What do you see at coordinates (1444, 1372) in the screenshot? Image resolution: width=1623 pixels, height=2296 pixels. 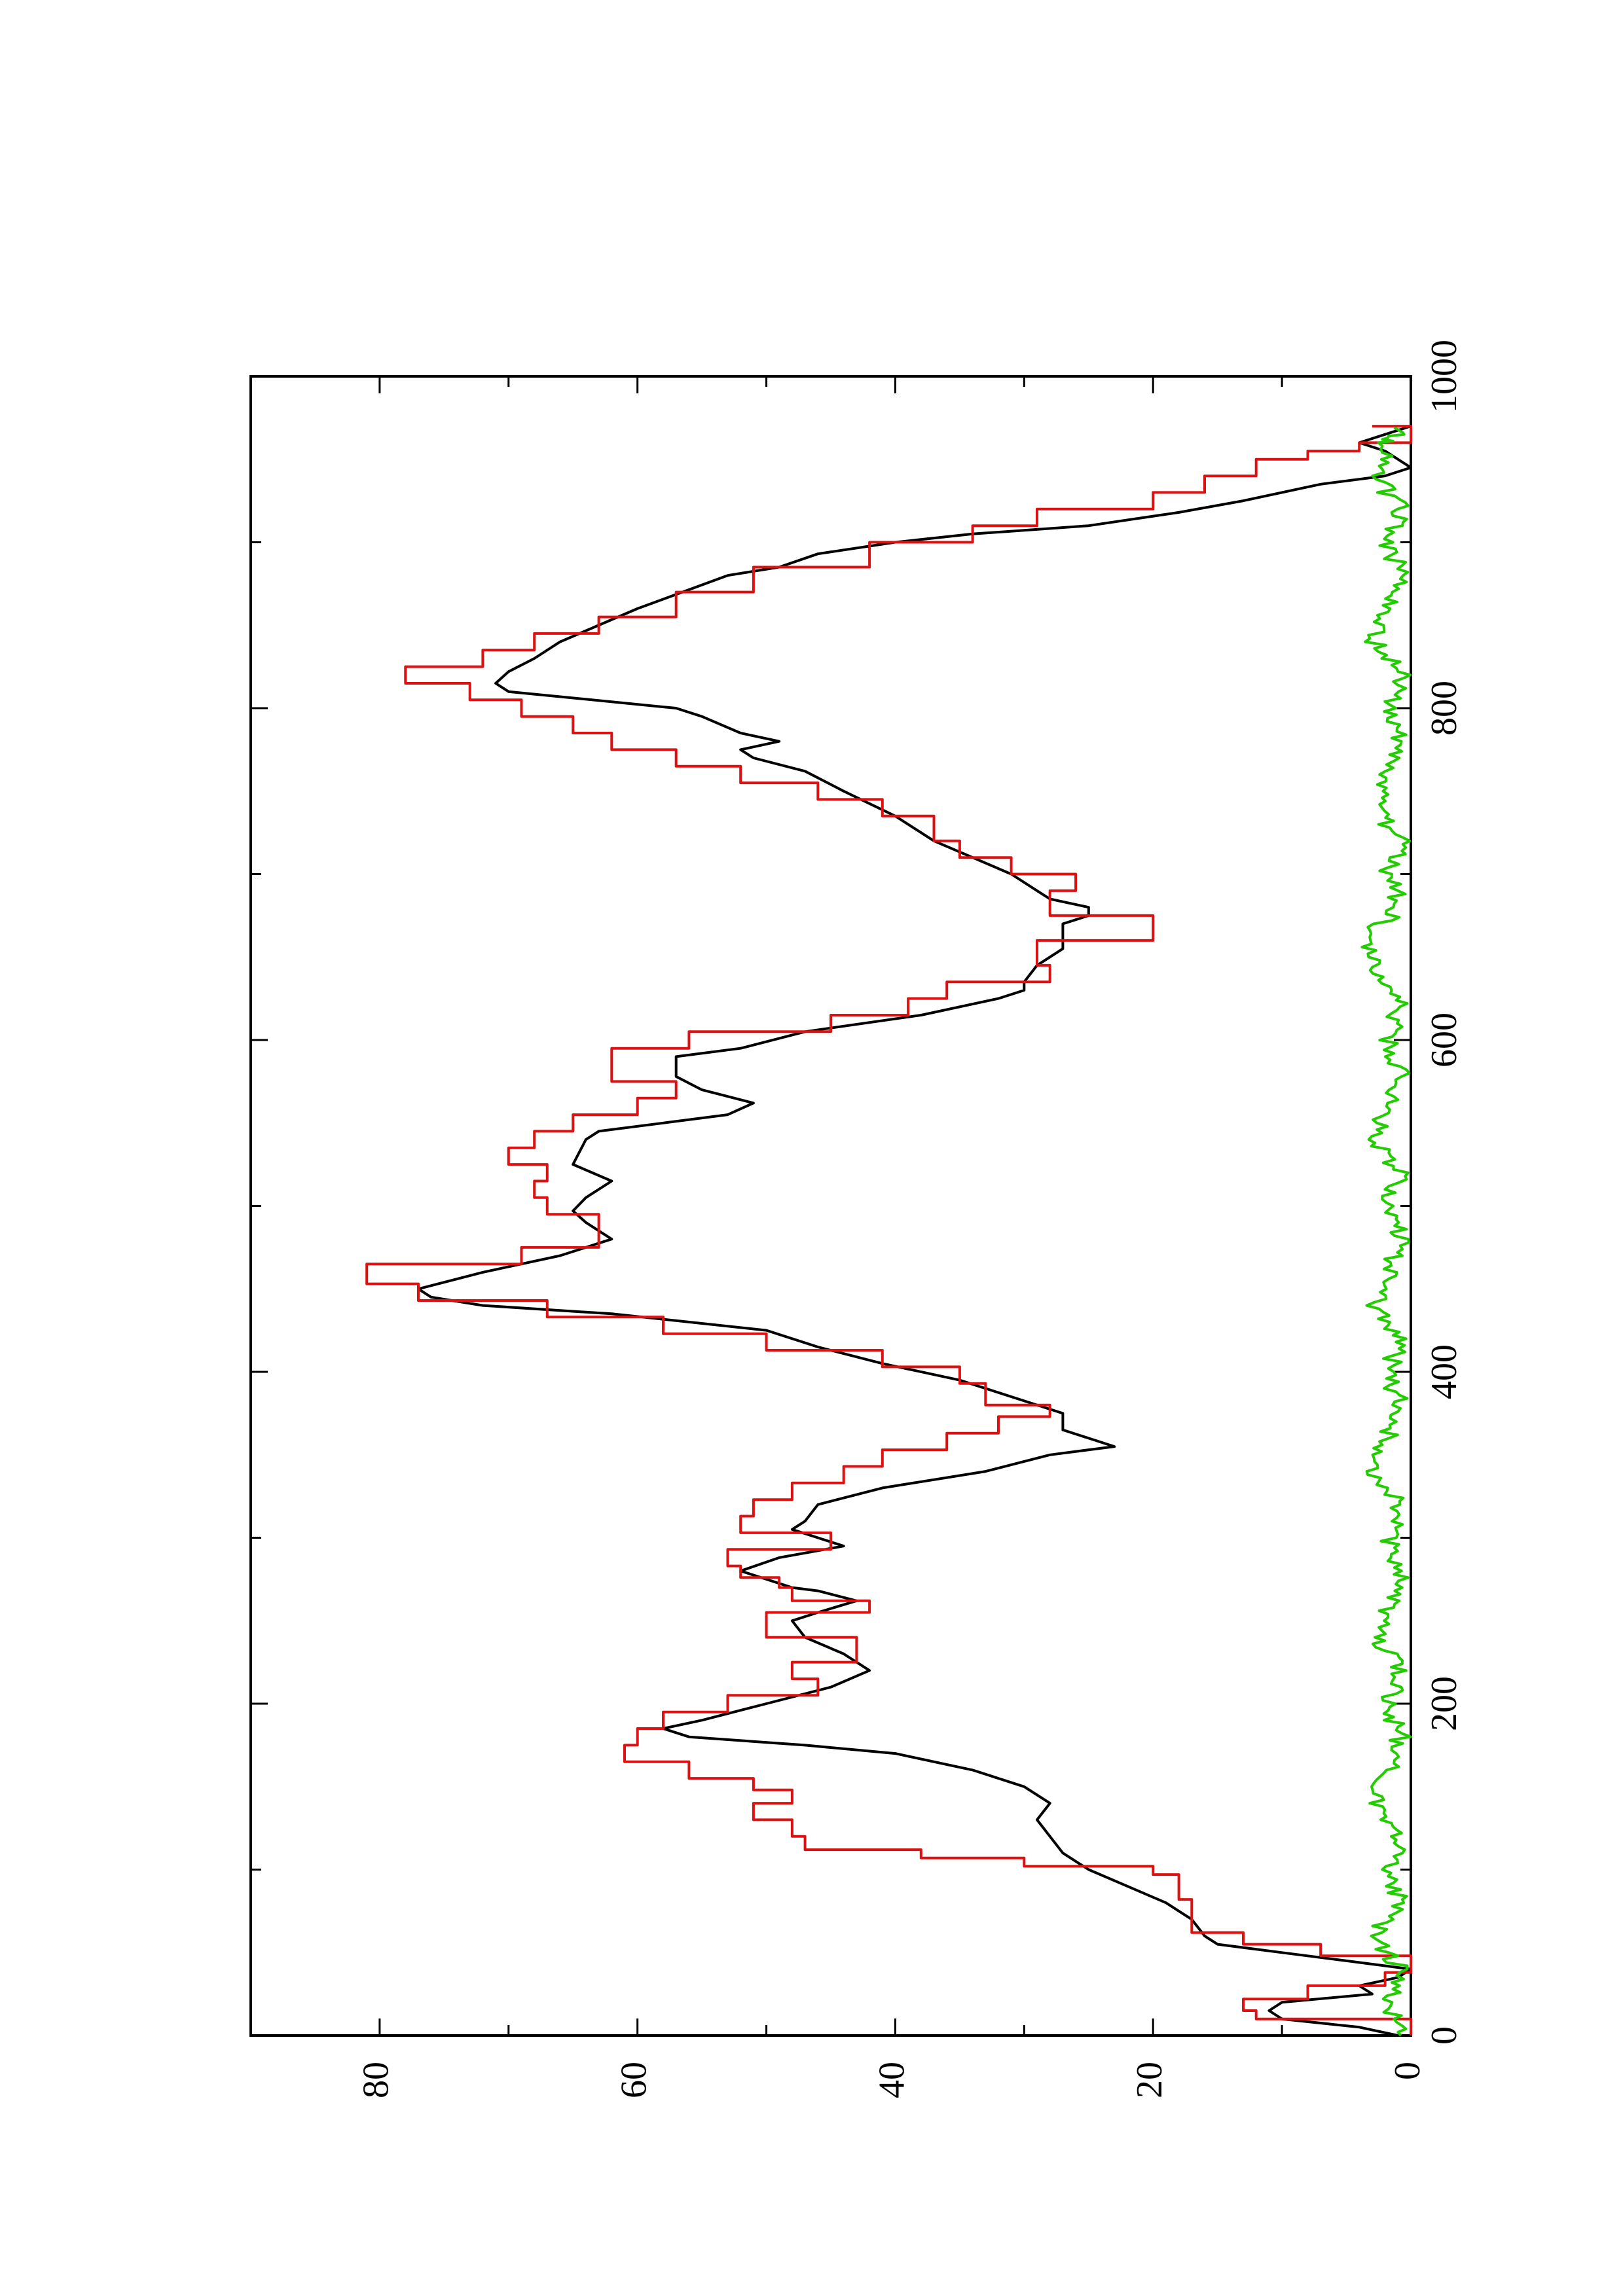 I see `x-tick-label: 400` at bounding box center [1444, 1372].